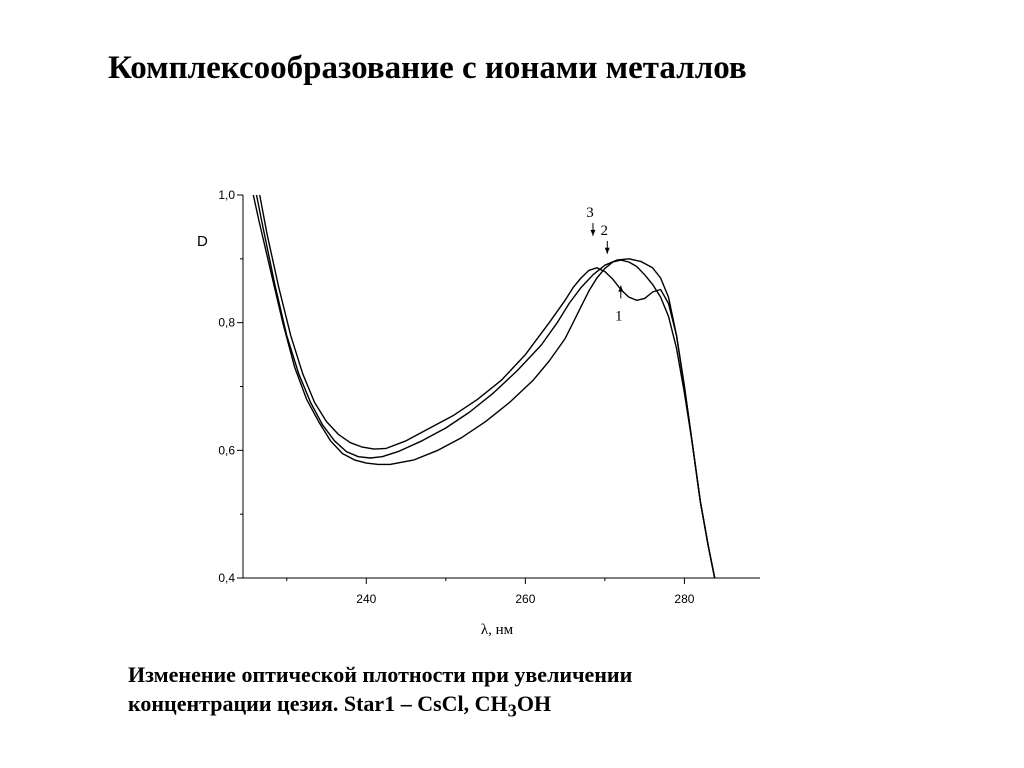 This screenshot has width=1024, height=768. I want to click on slide-title: Комплексообразование с ионами металлов, so click(427, 68).